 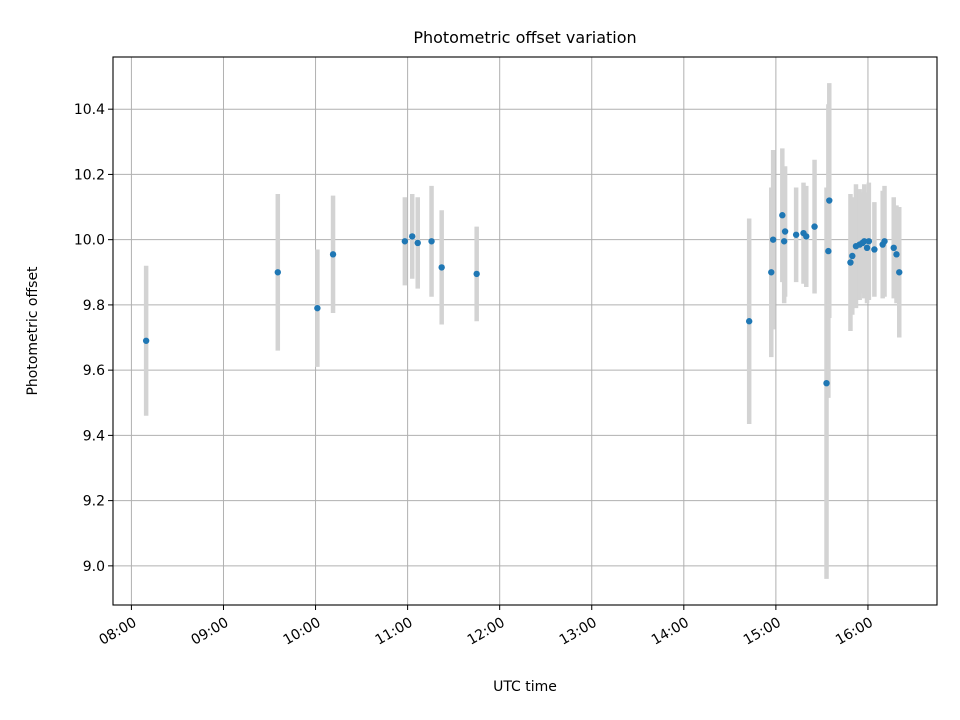 What do you see at coordinates (89, 241) in the screenshot?
I see `y-tick-label: 10.0` at bounding box center [89, 241].